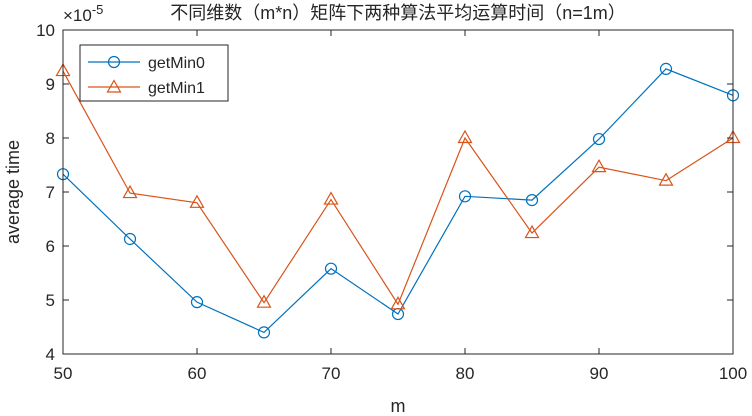 The height and width of the screenshot is (416, 752). I want to click on y-exponent-base: ×10, so click(77, 15).